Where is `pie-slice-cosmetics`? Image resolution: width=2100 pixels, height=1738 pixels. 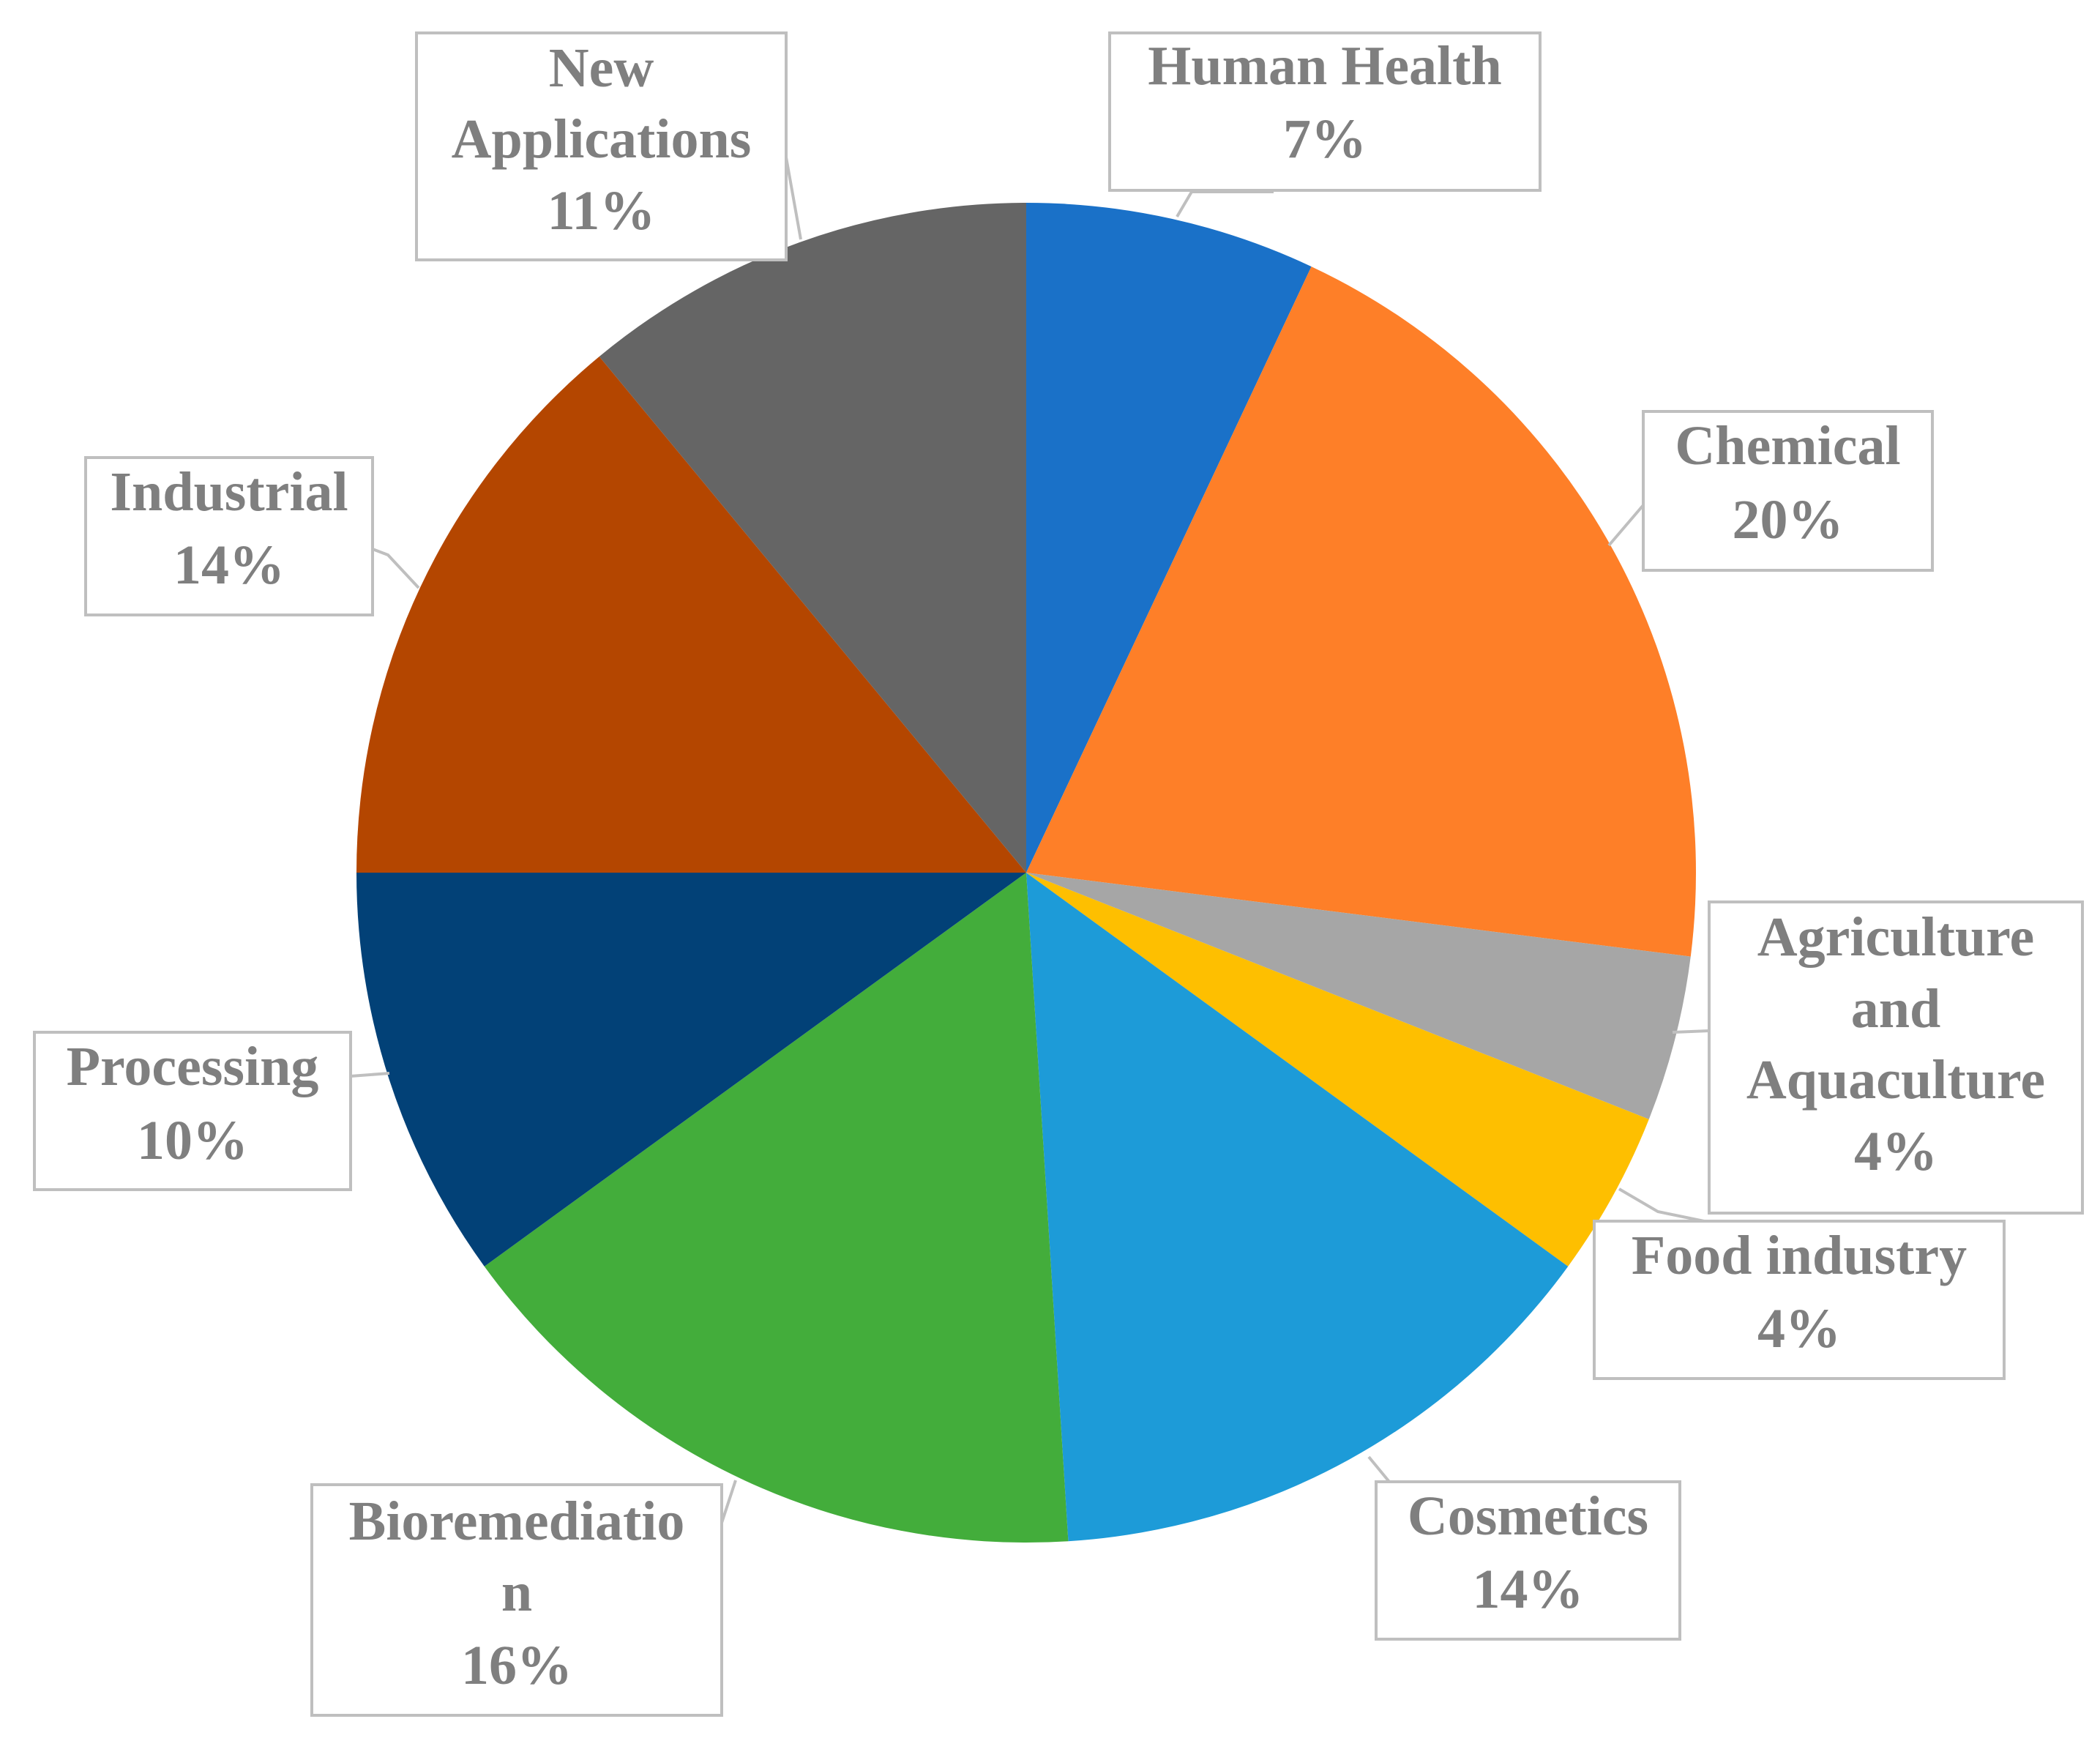 pie-slice-cosmetics is located at coordinates (1297, 1208).